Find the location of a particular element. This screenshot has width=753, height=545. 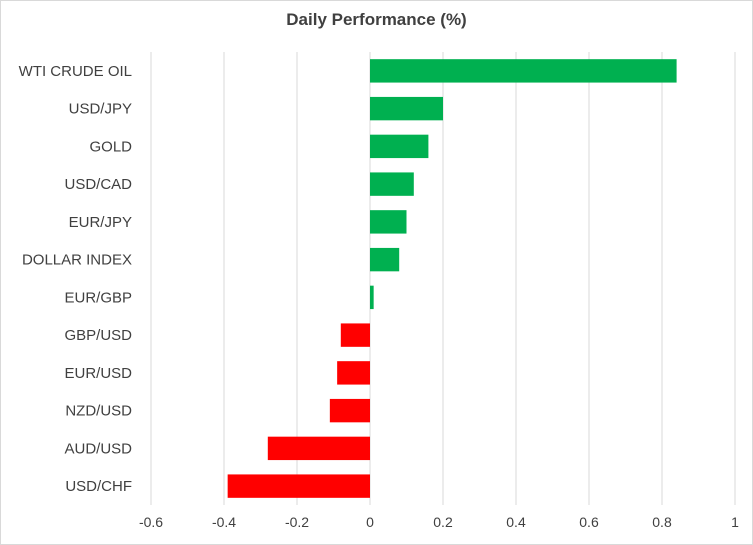

chart-title: Daily Performance (%) is located at coordinates (376, 19).